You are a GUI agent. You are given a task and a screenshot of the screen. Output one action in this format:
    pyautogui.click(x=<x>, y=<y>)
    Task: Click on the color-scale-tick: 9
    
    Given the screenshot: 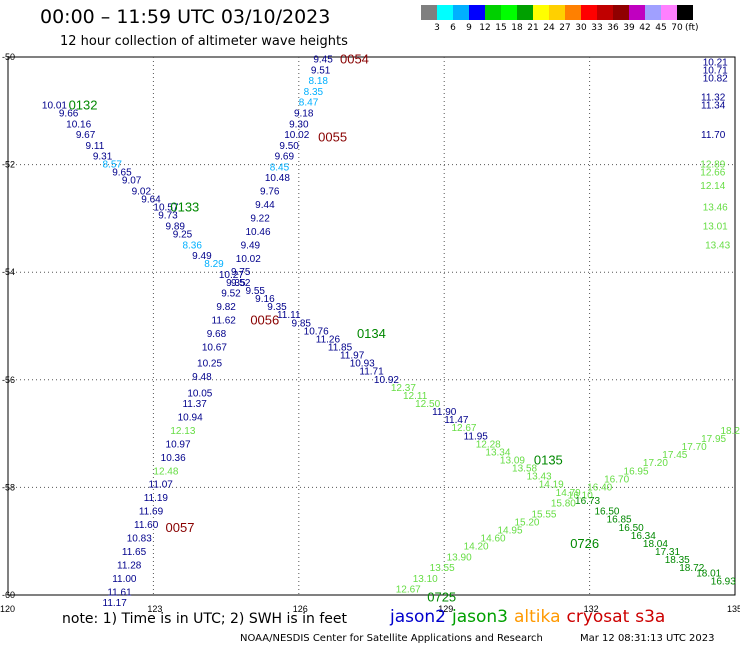 What is the action you would take?
    pyautogui.click(x=469, y=28)
    